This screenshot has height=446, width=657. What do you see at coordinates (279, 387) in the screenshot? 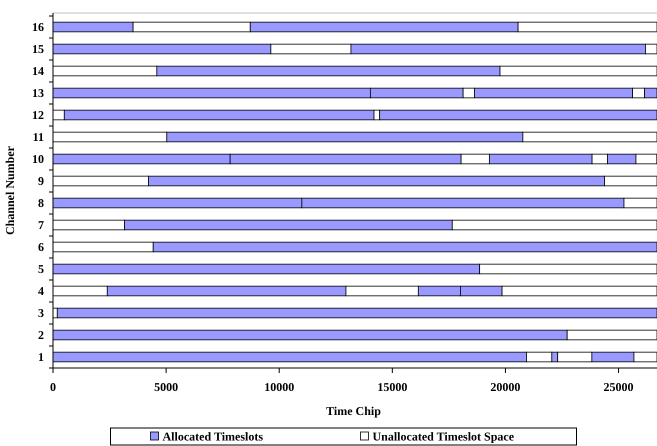
I see `x-tick-label: 10000` at bounding box center [279, 387].